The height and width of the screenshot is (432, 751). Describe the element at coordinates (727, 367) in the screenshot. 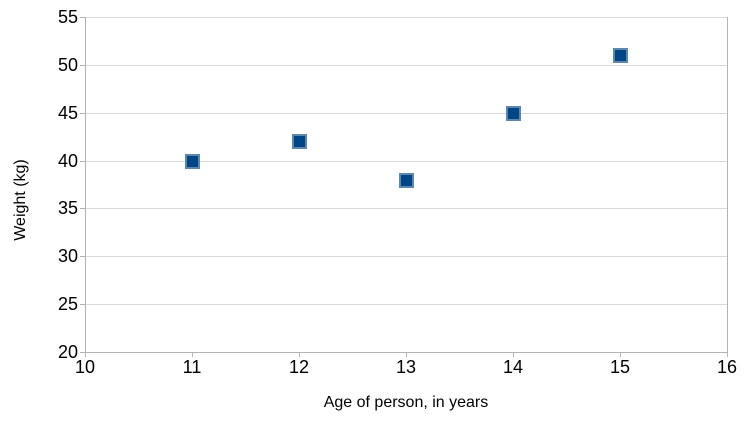

I see `x-tick-label: 16` at that location.